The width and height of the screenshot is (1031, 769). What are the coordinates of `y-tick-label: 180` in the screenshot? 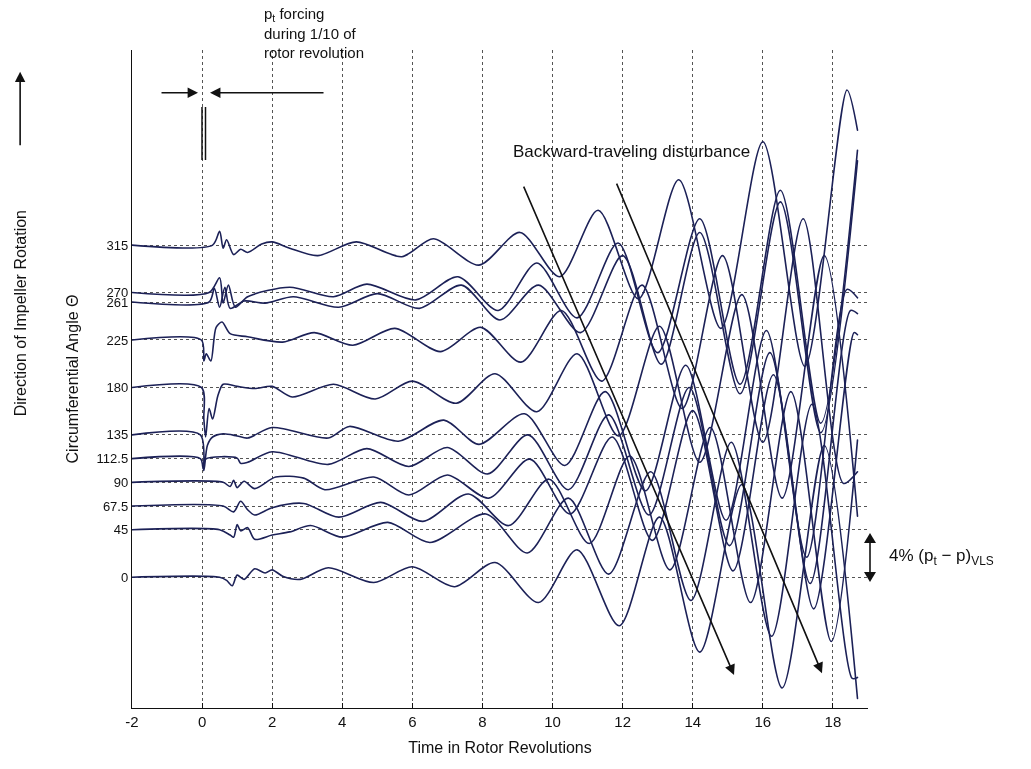 It's located at (117, 387).